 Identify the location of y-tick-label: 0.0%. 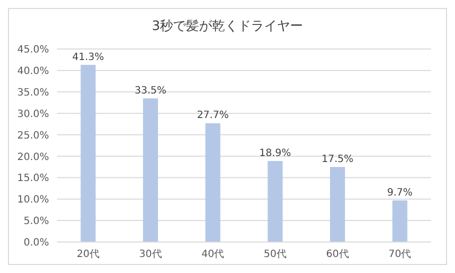
(36, 243).